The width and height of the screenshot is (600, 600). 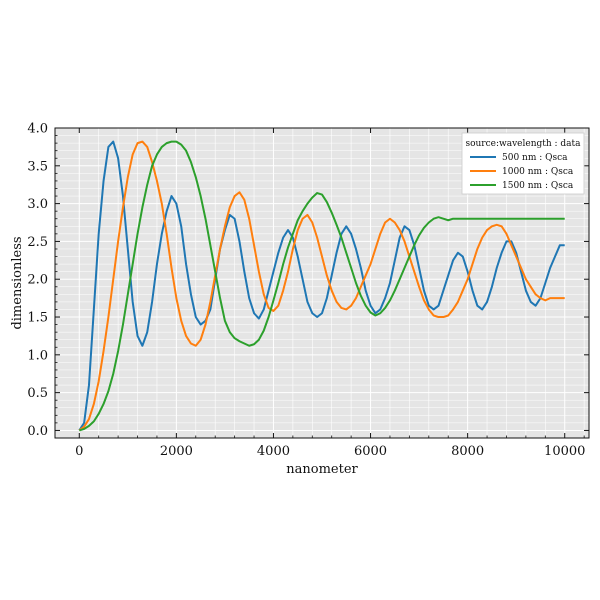 What do you see at coordinates (523, 144) in the screenshot?
I see `legend-title: source:wavelength : data` at bounding box center [523, 144].